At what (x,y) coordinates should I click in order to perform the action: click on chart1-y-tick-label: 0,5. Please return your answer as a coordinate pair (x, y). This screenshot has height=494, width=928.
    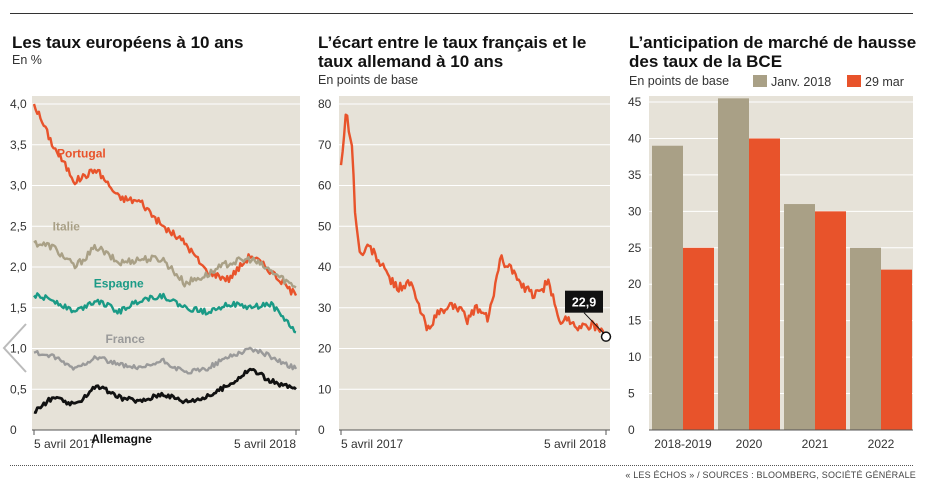
    Looking at the image, I should click on (18, 389).